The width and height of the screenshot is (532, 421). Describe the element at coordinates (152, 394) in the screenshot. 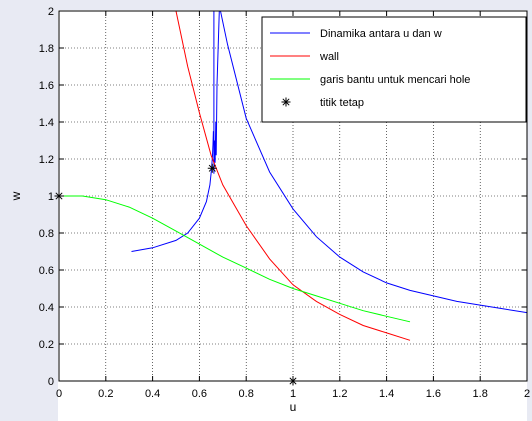

I see `x-tick-label: 0.4` at that location.